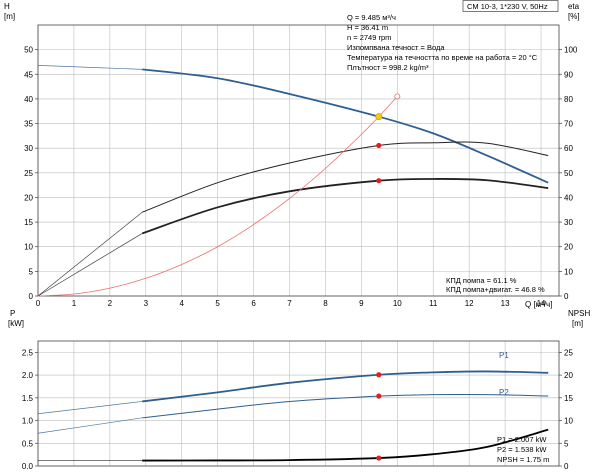 The height and width of the screenshot is (474, 600). What do you see at coordinates (568, 173) in the screenshot?
I see `y2-tick-label: 50` at bounding box center [568, 173].